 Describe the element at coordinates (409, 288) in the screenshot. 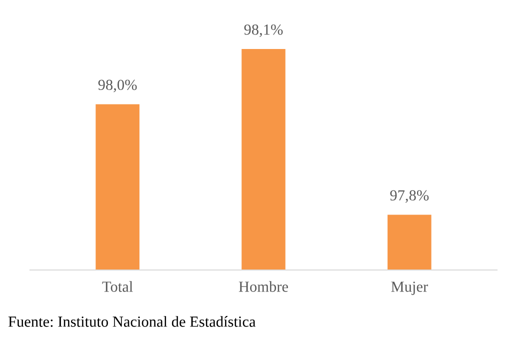

I see `x-tick-label: Mujer` at that location.